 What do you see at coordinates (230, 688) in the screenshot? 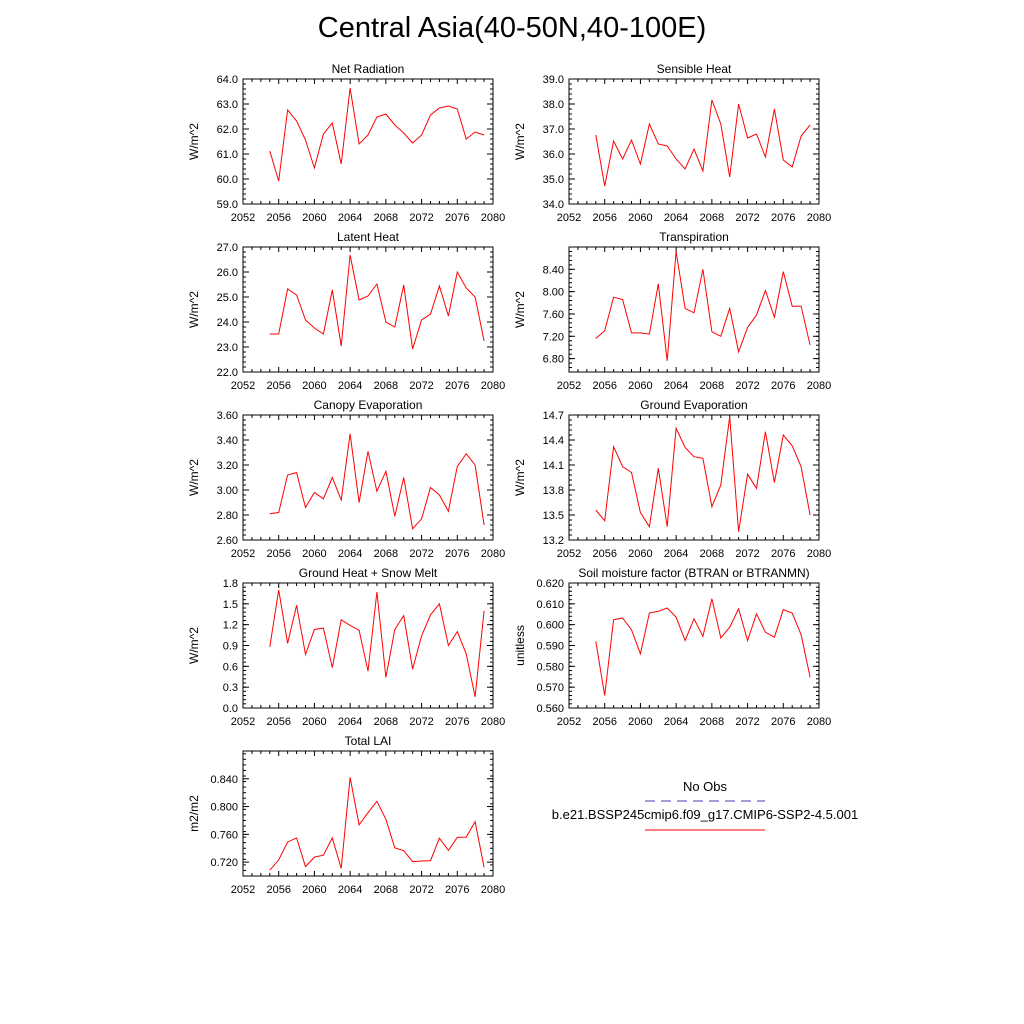
I see `y-tick-label: 0.3` at bounding box center [230, 688].